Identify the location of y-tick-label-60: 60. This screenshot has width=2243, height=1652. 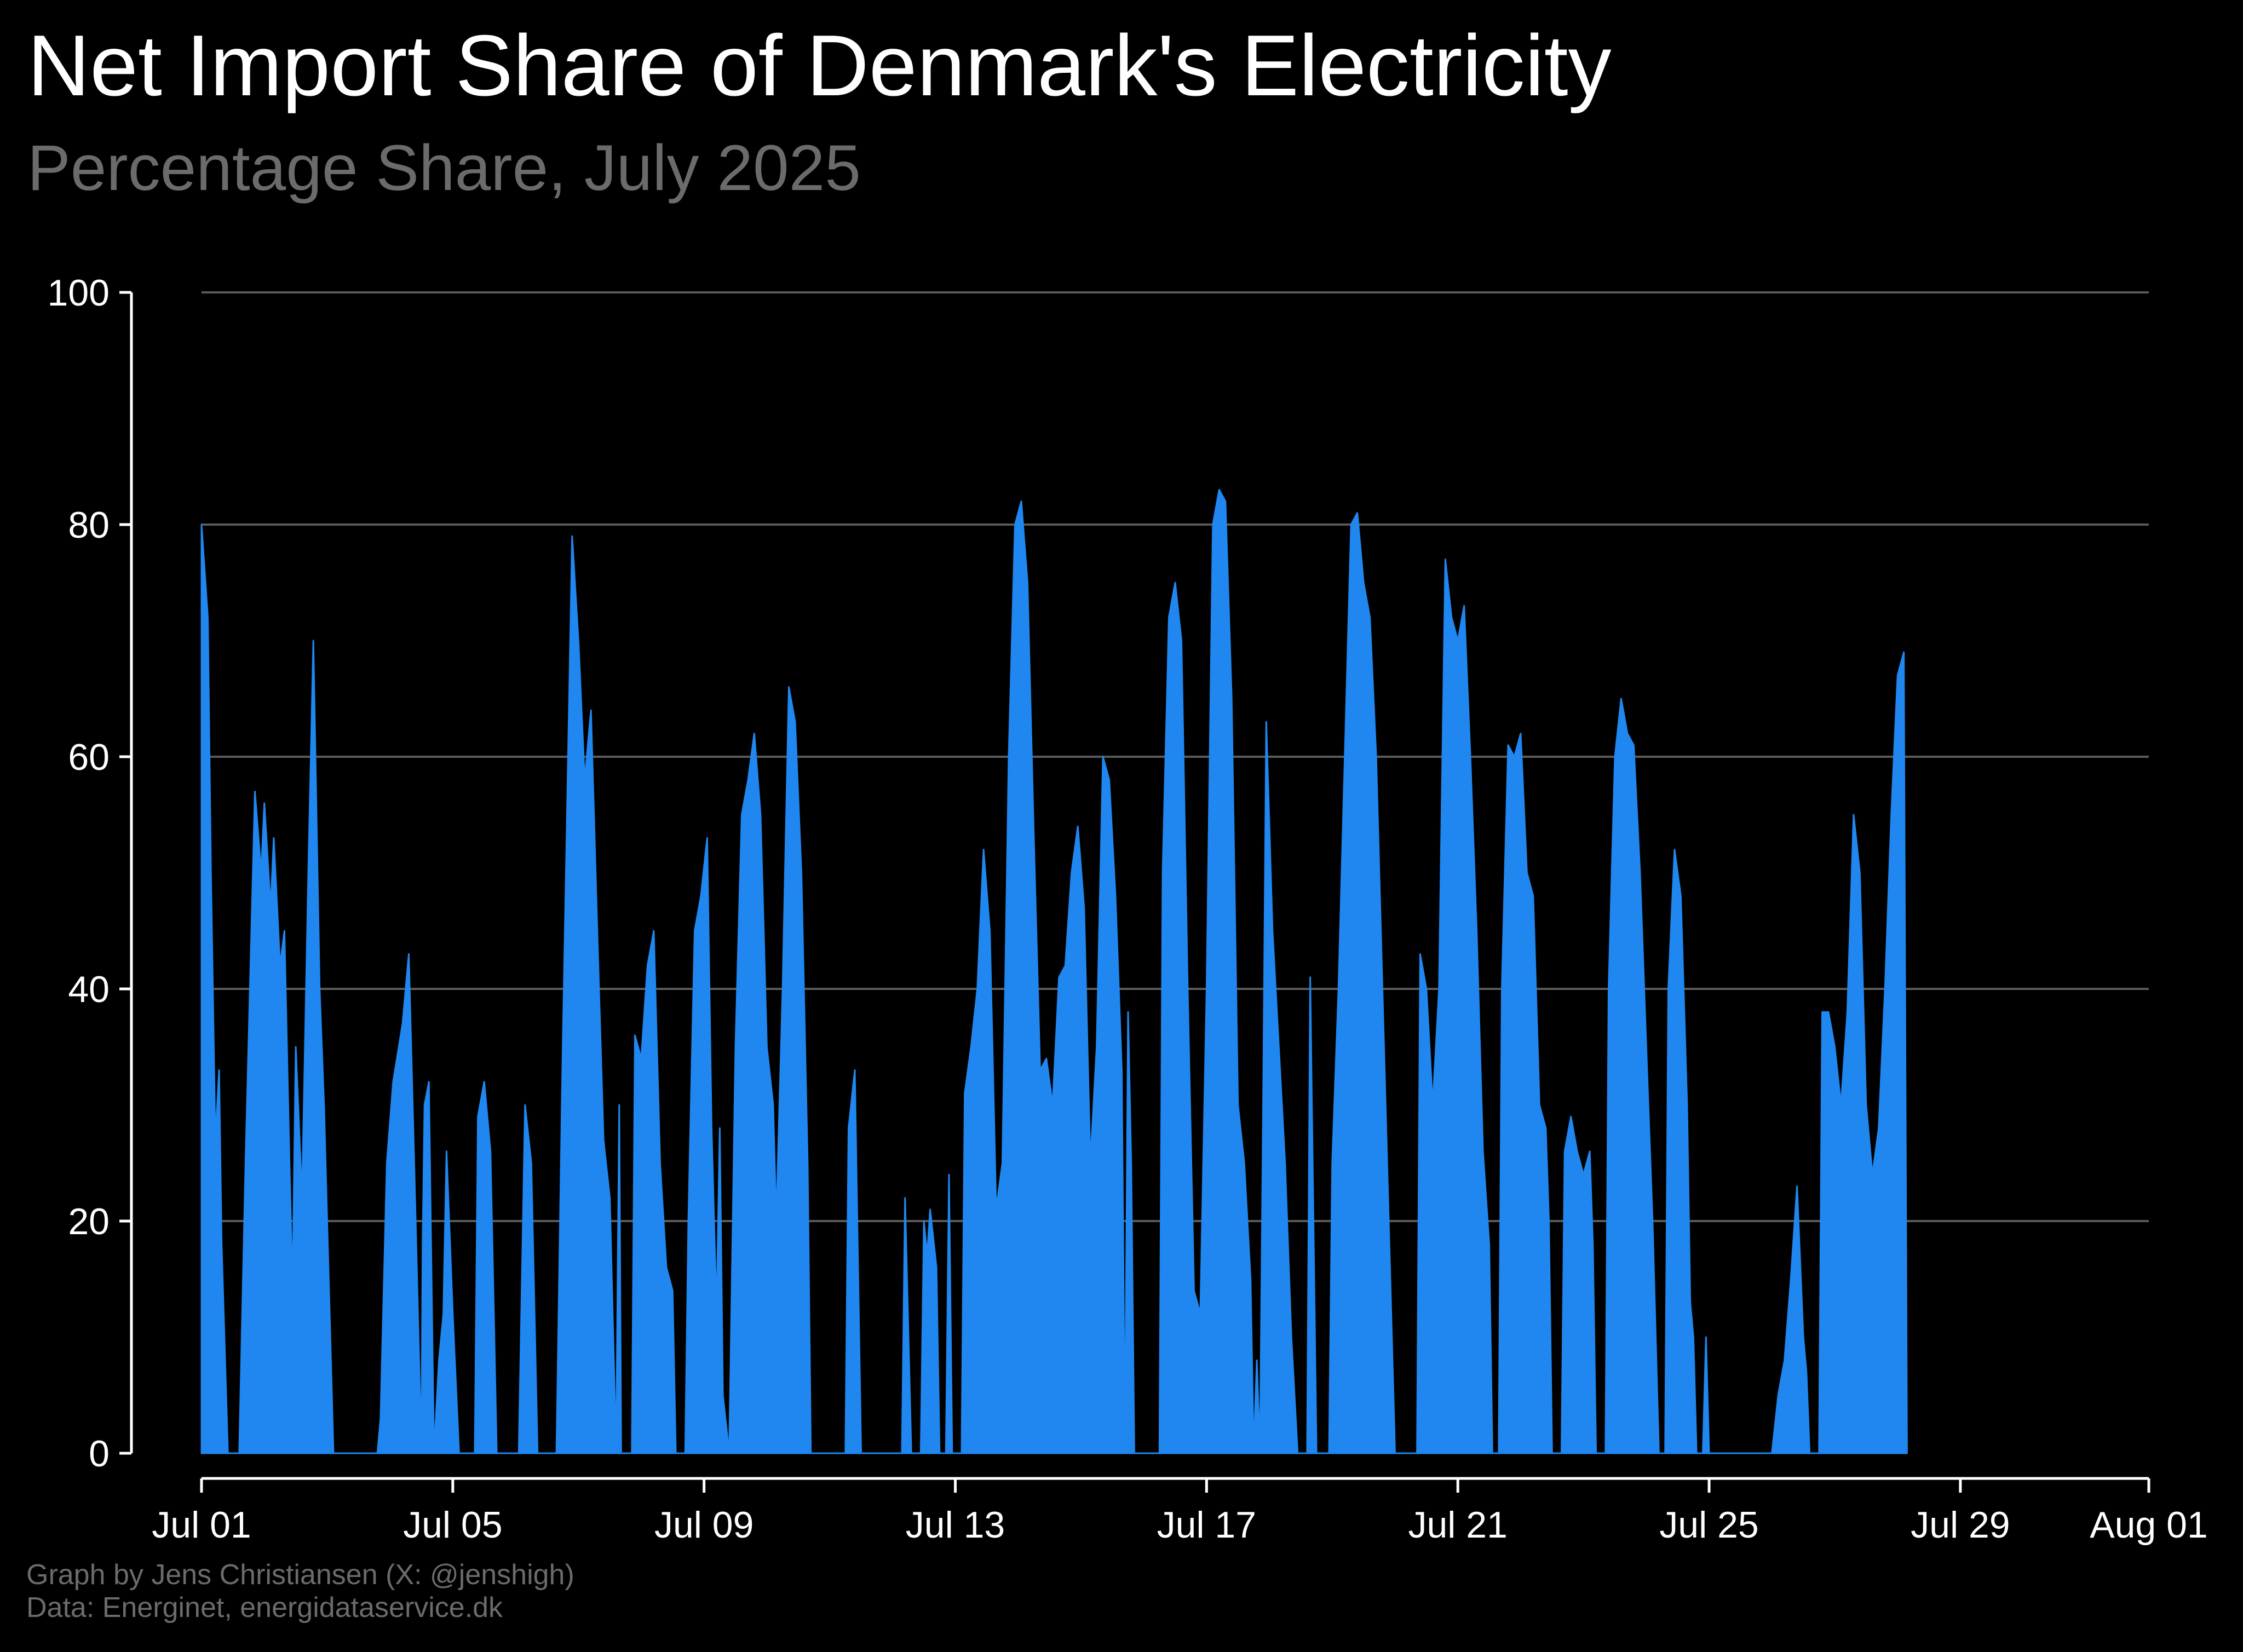
(89, 757).